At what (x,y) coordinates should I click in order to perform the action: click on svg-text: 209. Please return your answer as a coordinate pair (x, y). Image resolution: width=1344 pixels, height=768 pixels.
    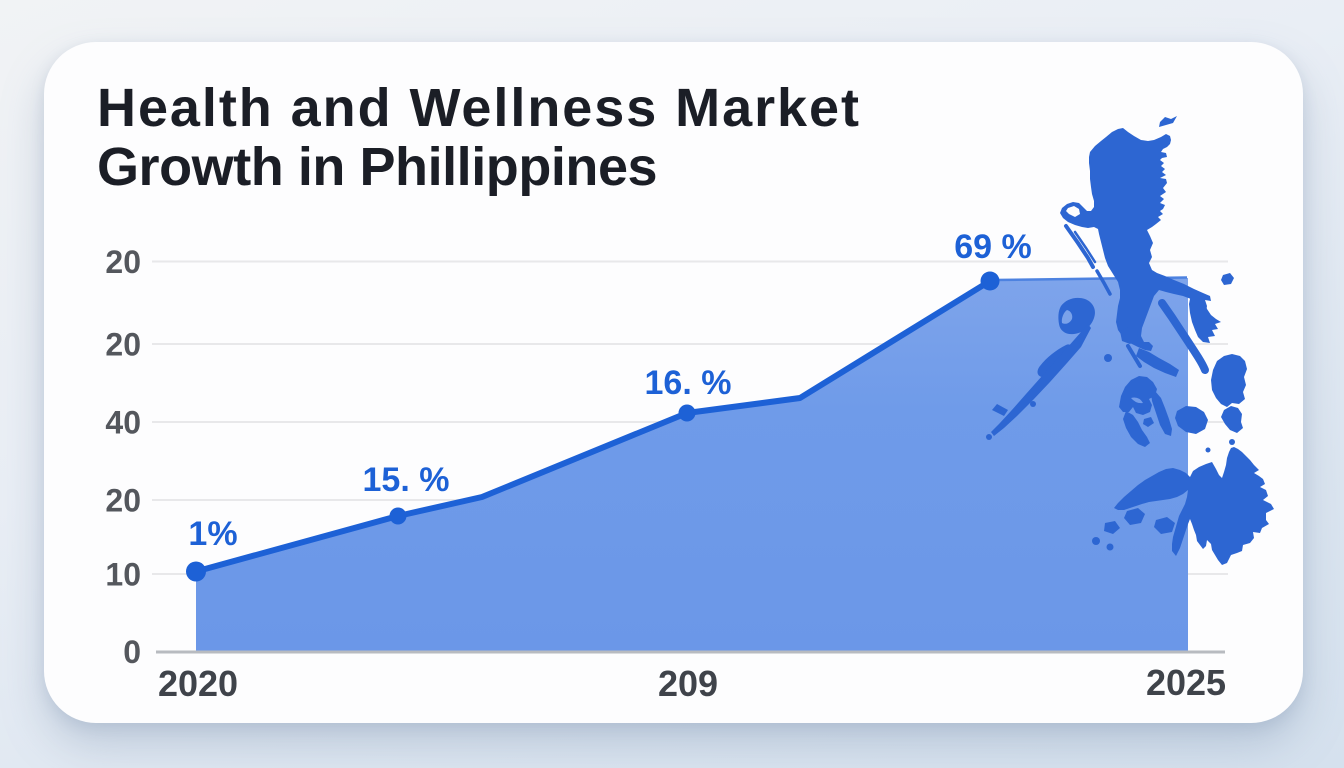
    Looking at the image, I should click on (688, 683).